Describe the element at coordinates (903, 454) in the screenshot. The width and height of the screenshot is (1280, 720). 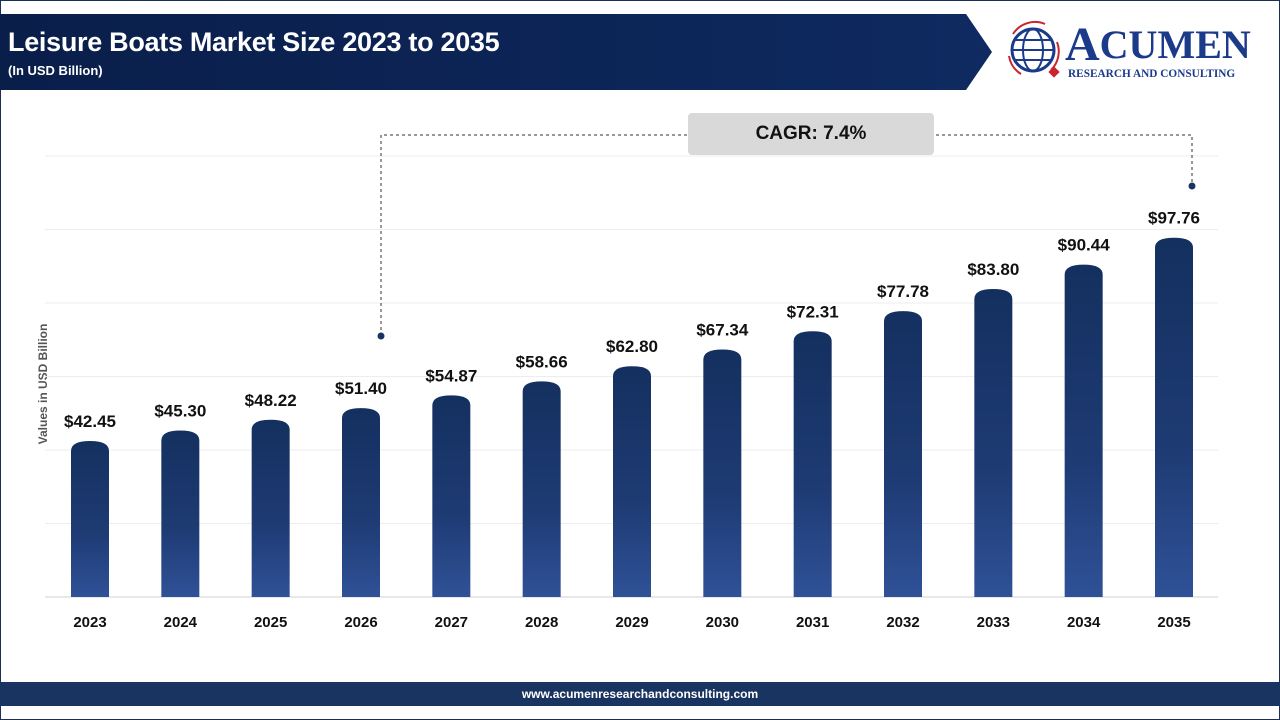
I see `bar-2032` at that location.